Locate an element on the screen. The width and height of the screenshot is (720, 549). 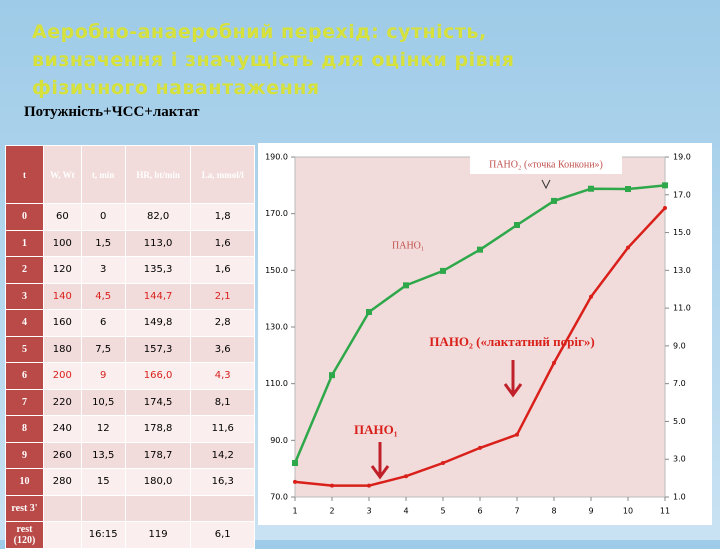
annotation-box is located at coordinates (546, 164).